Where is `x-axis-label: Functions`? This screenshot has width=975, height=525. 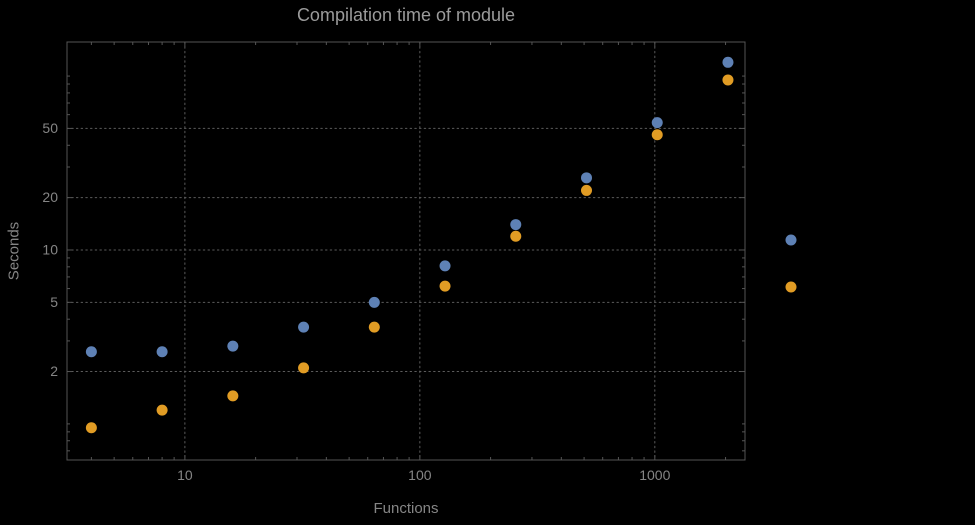 x-axis-label: Functions is located at coordinates (406, 508).